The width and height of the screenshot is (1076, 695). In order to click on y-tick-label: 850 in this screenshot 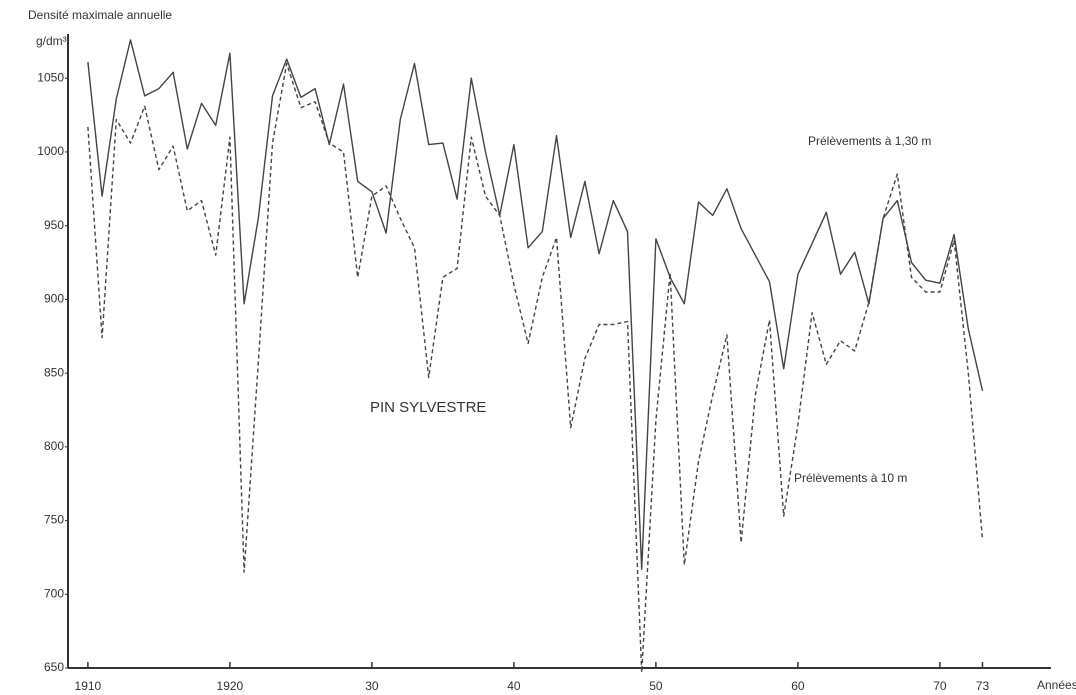, I will do `click(54, 372)`.